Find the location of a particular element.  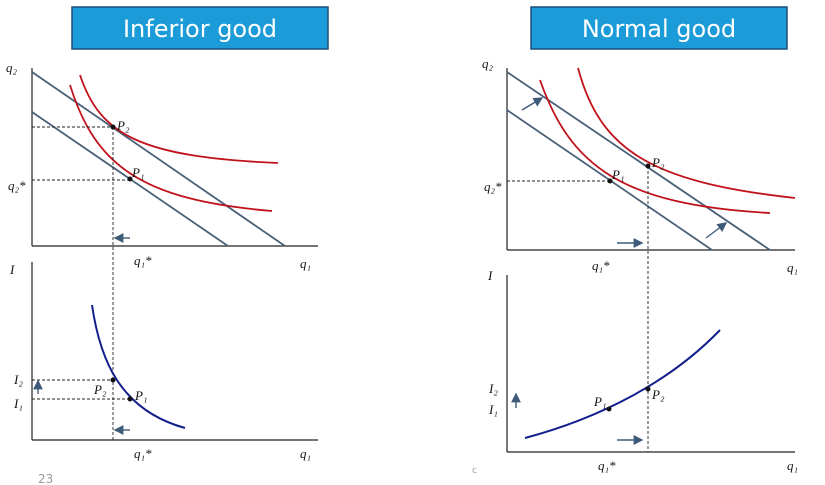

slide-number: 23 is located at coordinates (45, 478).